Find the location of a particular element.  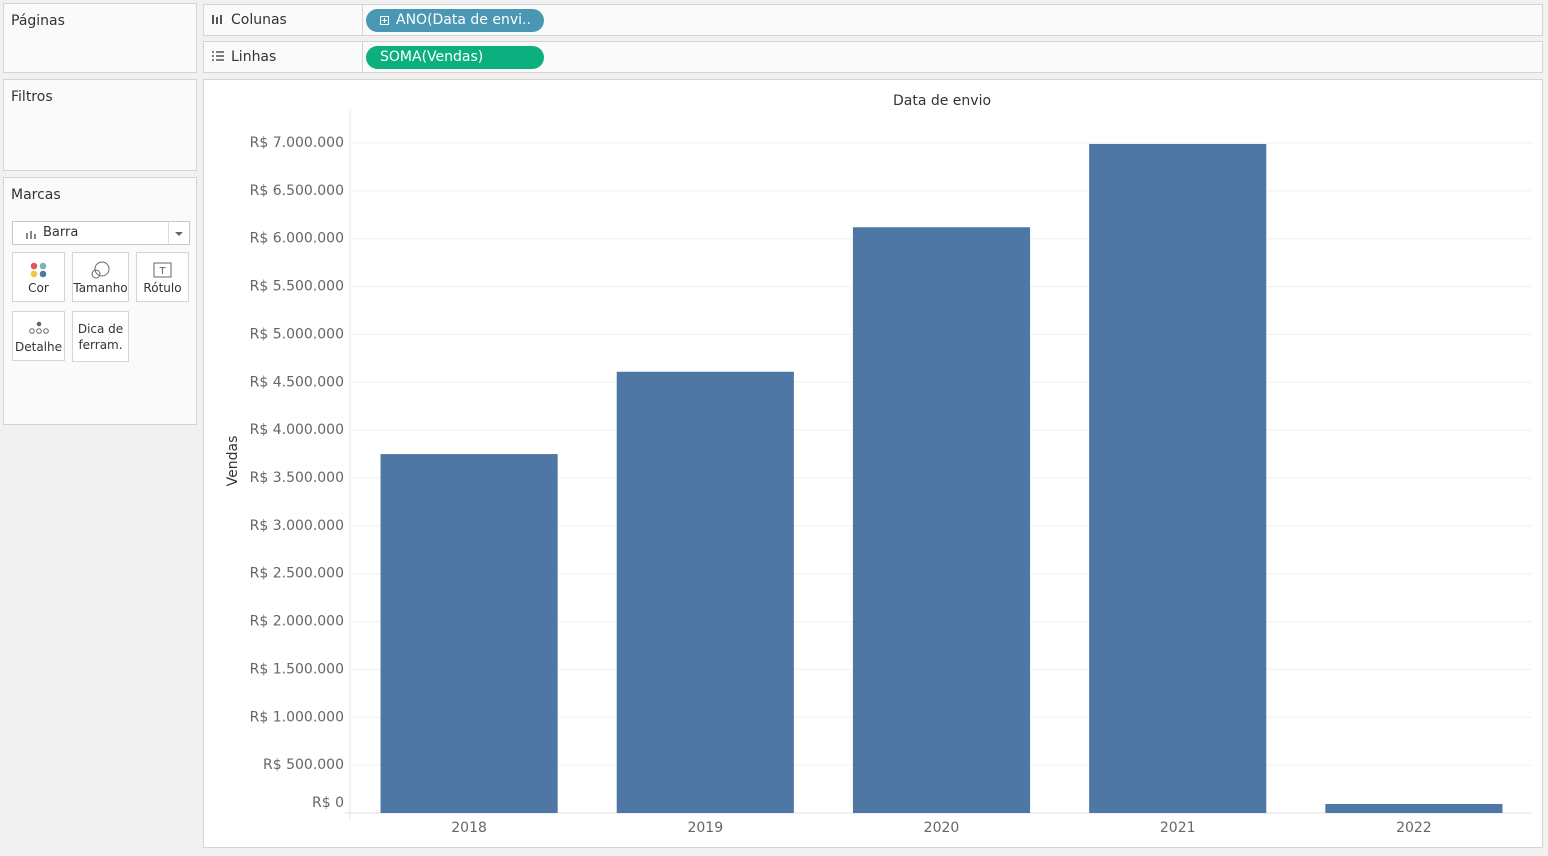

y-tick-label: R$ 2.500.000 is located at coordinates (297, 574).